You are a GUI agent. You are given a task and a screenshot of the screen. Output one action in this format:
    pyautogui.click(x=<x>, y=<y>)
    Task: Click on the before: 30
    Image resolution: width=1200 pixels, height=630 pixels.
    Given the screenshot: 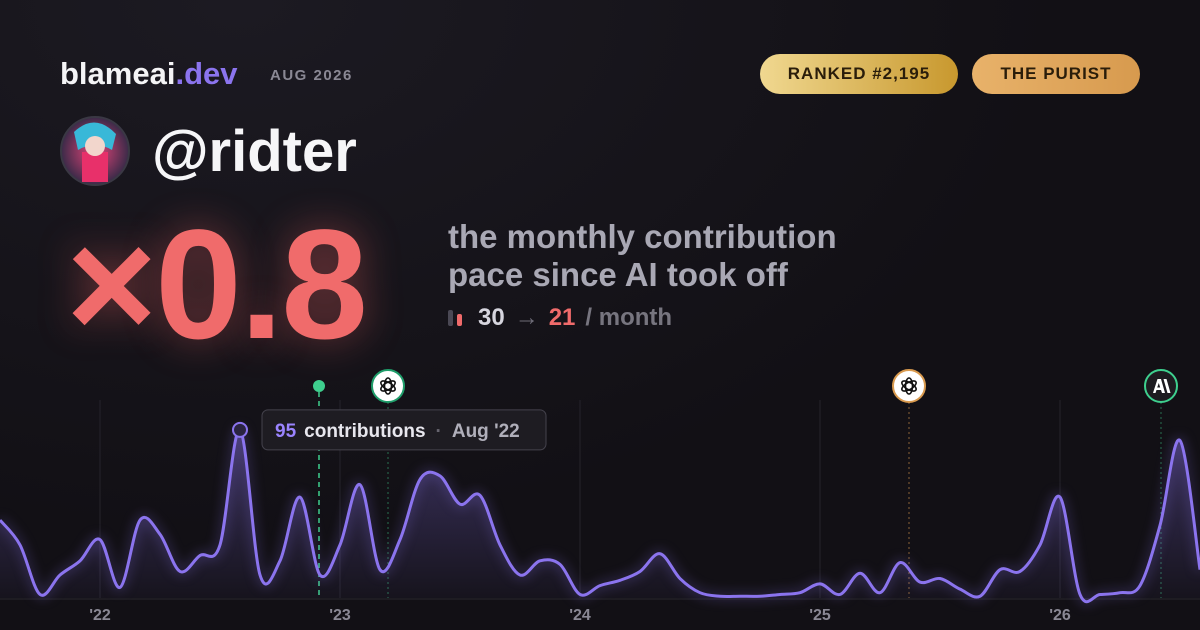 What is the action you would take?
    pyautogui.click(x=491, y=317)
    